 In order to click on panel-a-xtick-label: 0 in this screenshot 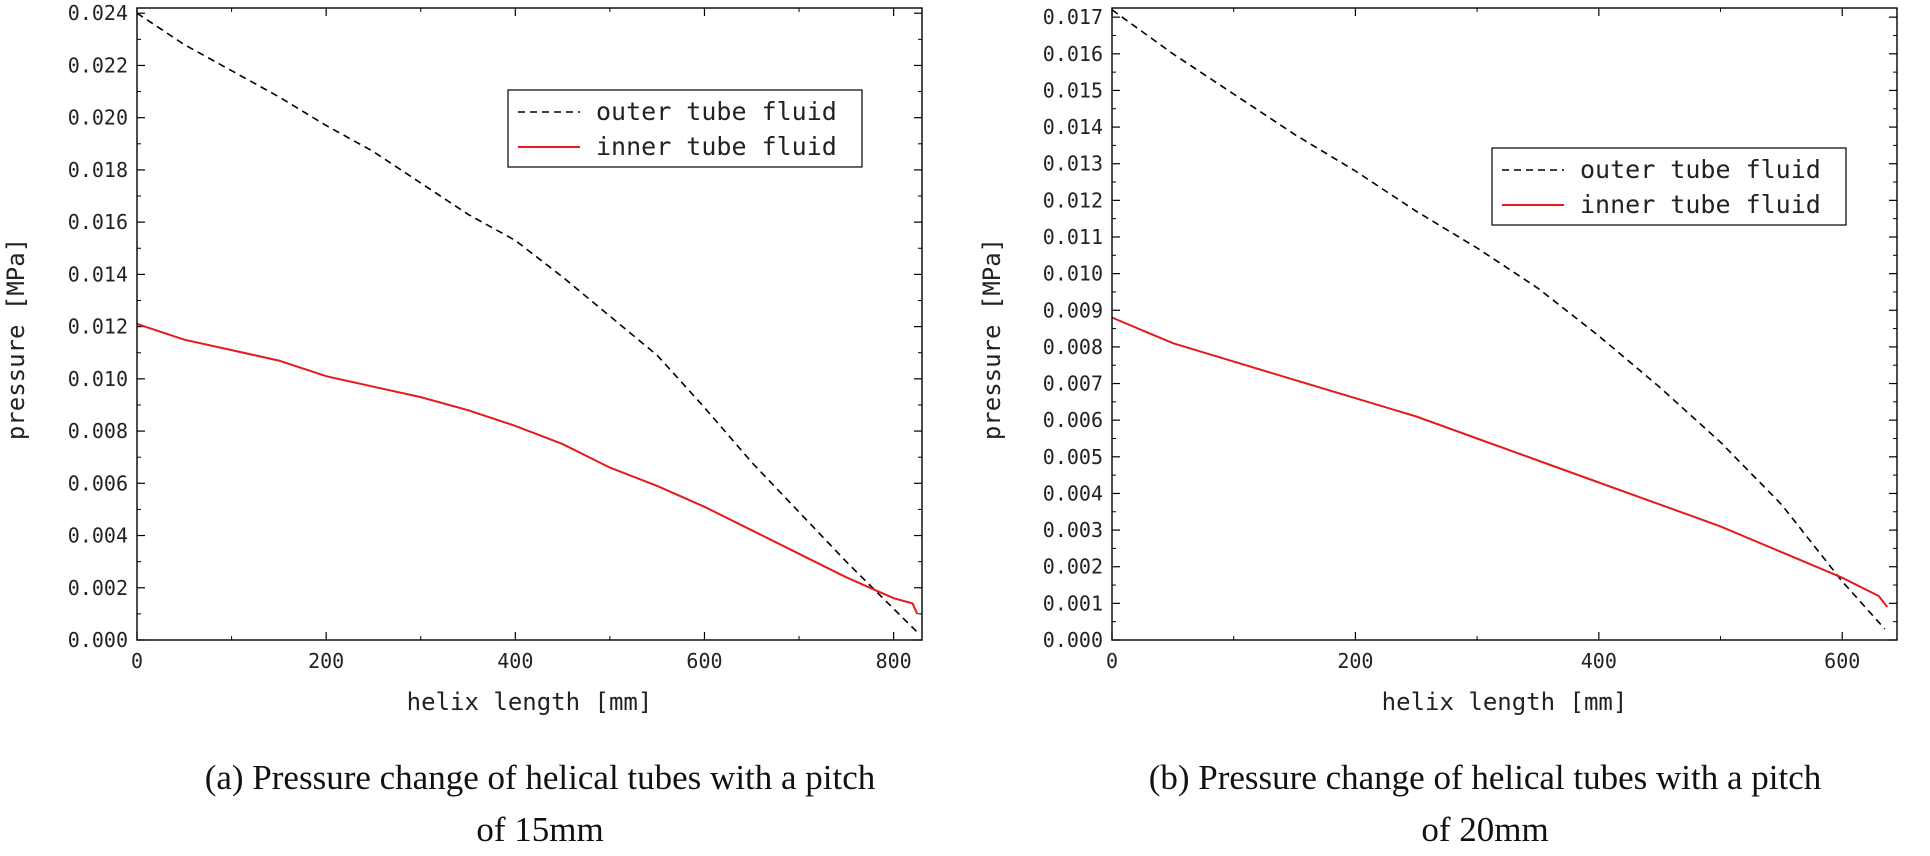, I will do `click(137, 661)`.